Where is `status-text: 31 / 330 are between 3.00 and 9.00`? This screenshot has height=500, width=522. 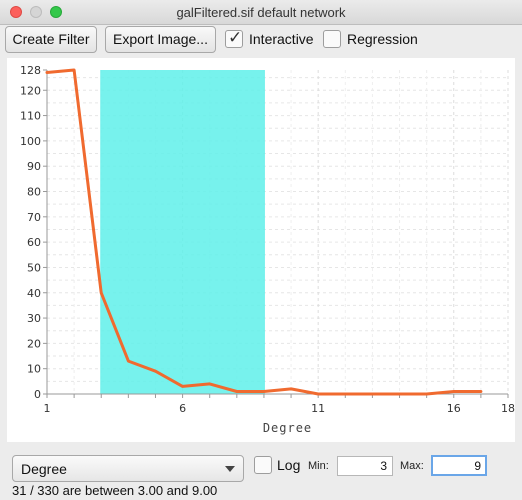 status-text: 31 / 330 are between 3.00 and 9.00 is located at coordinates (115, 490).